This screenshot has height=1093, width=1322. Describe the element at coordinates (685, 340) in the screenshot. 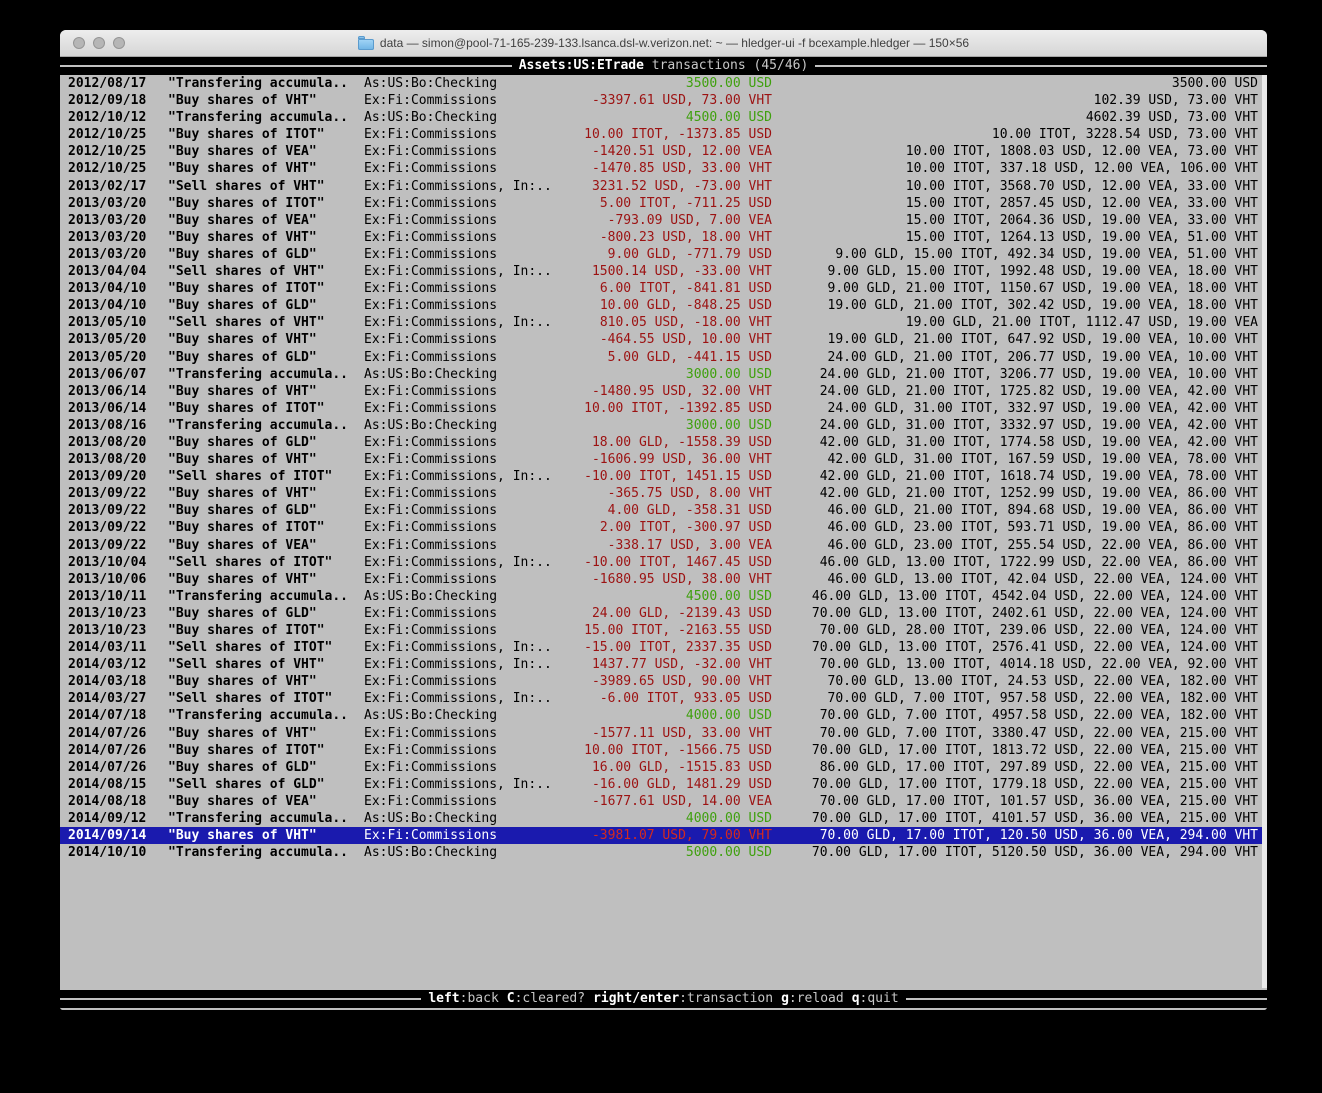

I see `transaction-change-amount: -464.55 USD, 10.00 VHT` at that location.